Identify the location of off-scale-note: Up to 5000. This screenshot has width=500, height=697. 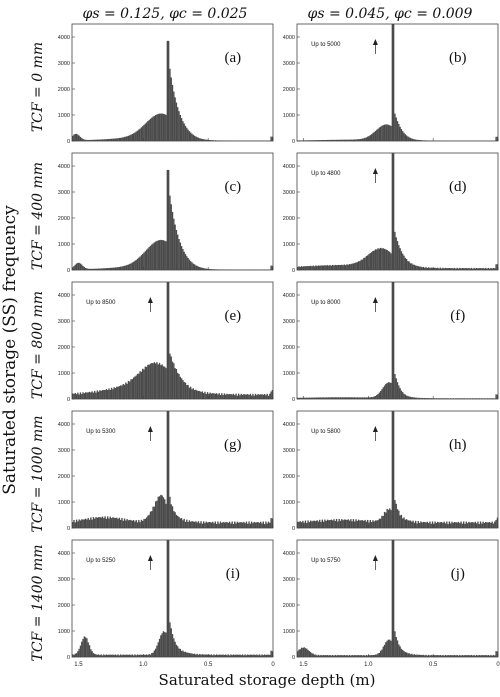
(326, 45).